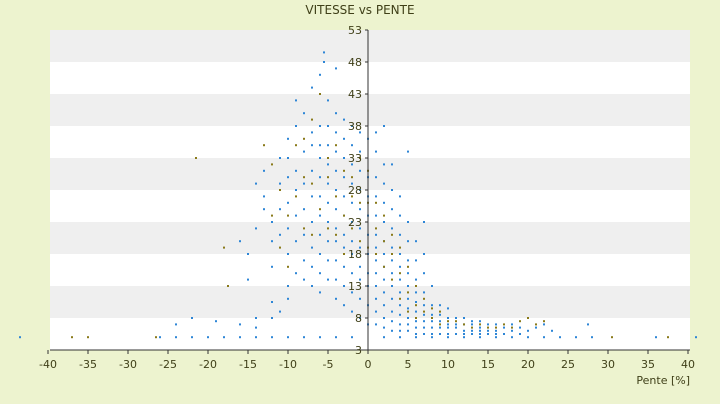  Describe the element at coordinates (248, 364) in the screenshot. I see `x-tick-label: -15` at that location.